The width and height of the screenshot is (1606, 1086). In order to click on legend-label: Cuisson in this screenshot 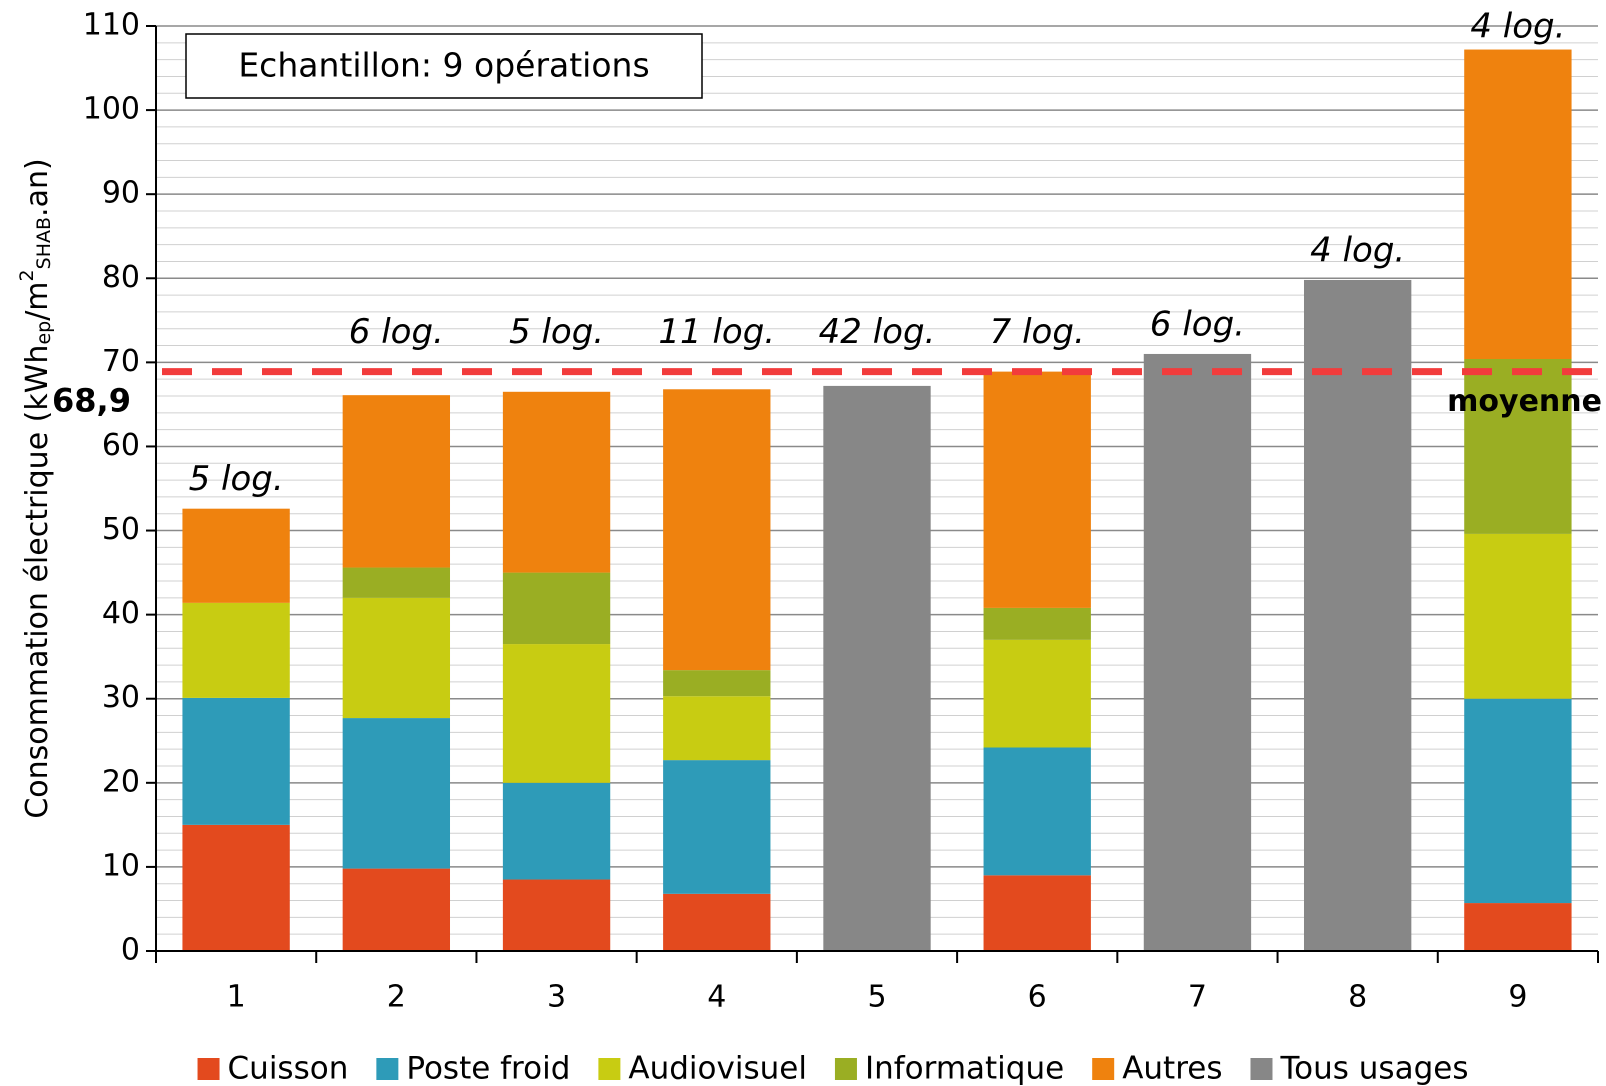, I will do `click(288, 1068)`.